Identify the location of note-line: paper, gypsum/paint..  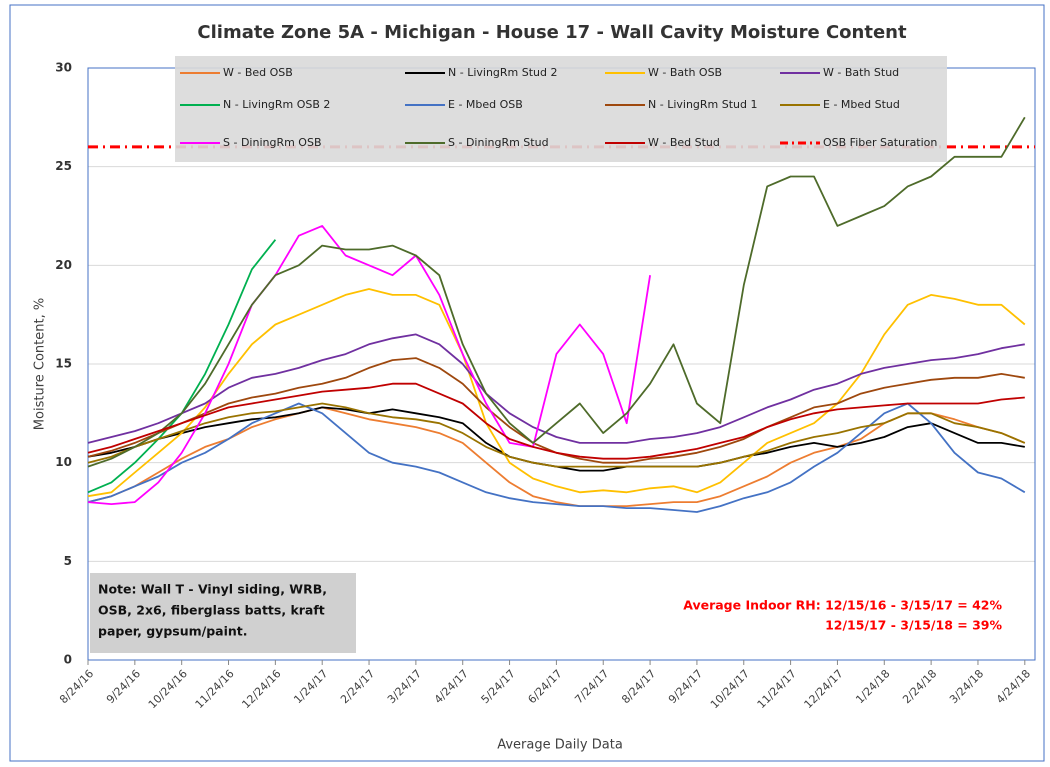
(173, 631).